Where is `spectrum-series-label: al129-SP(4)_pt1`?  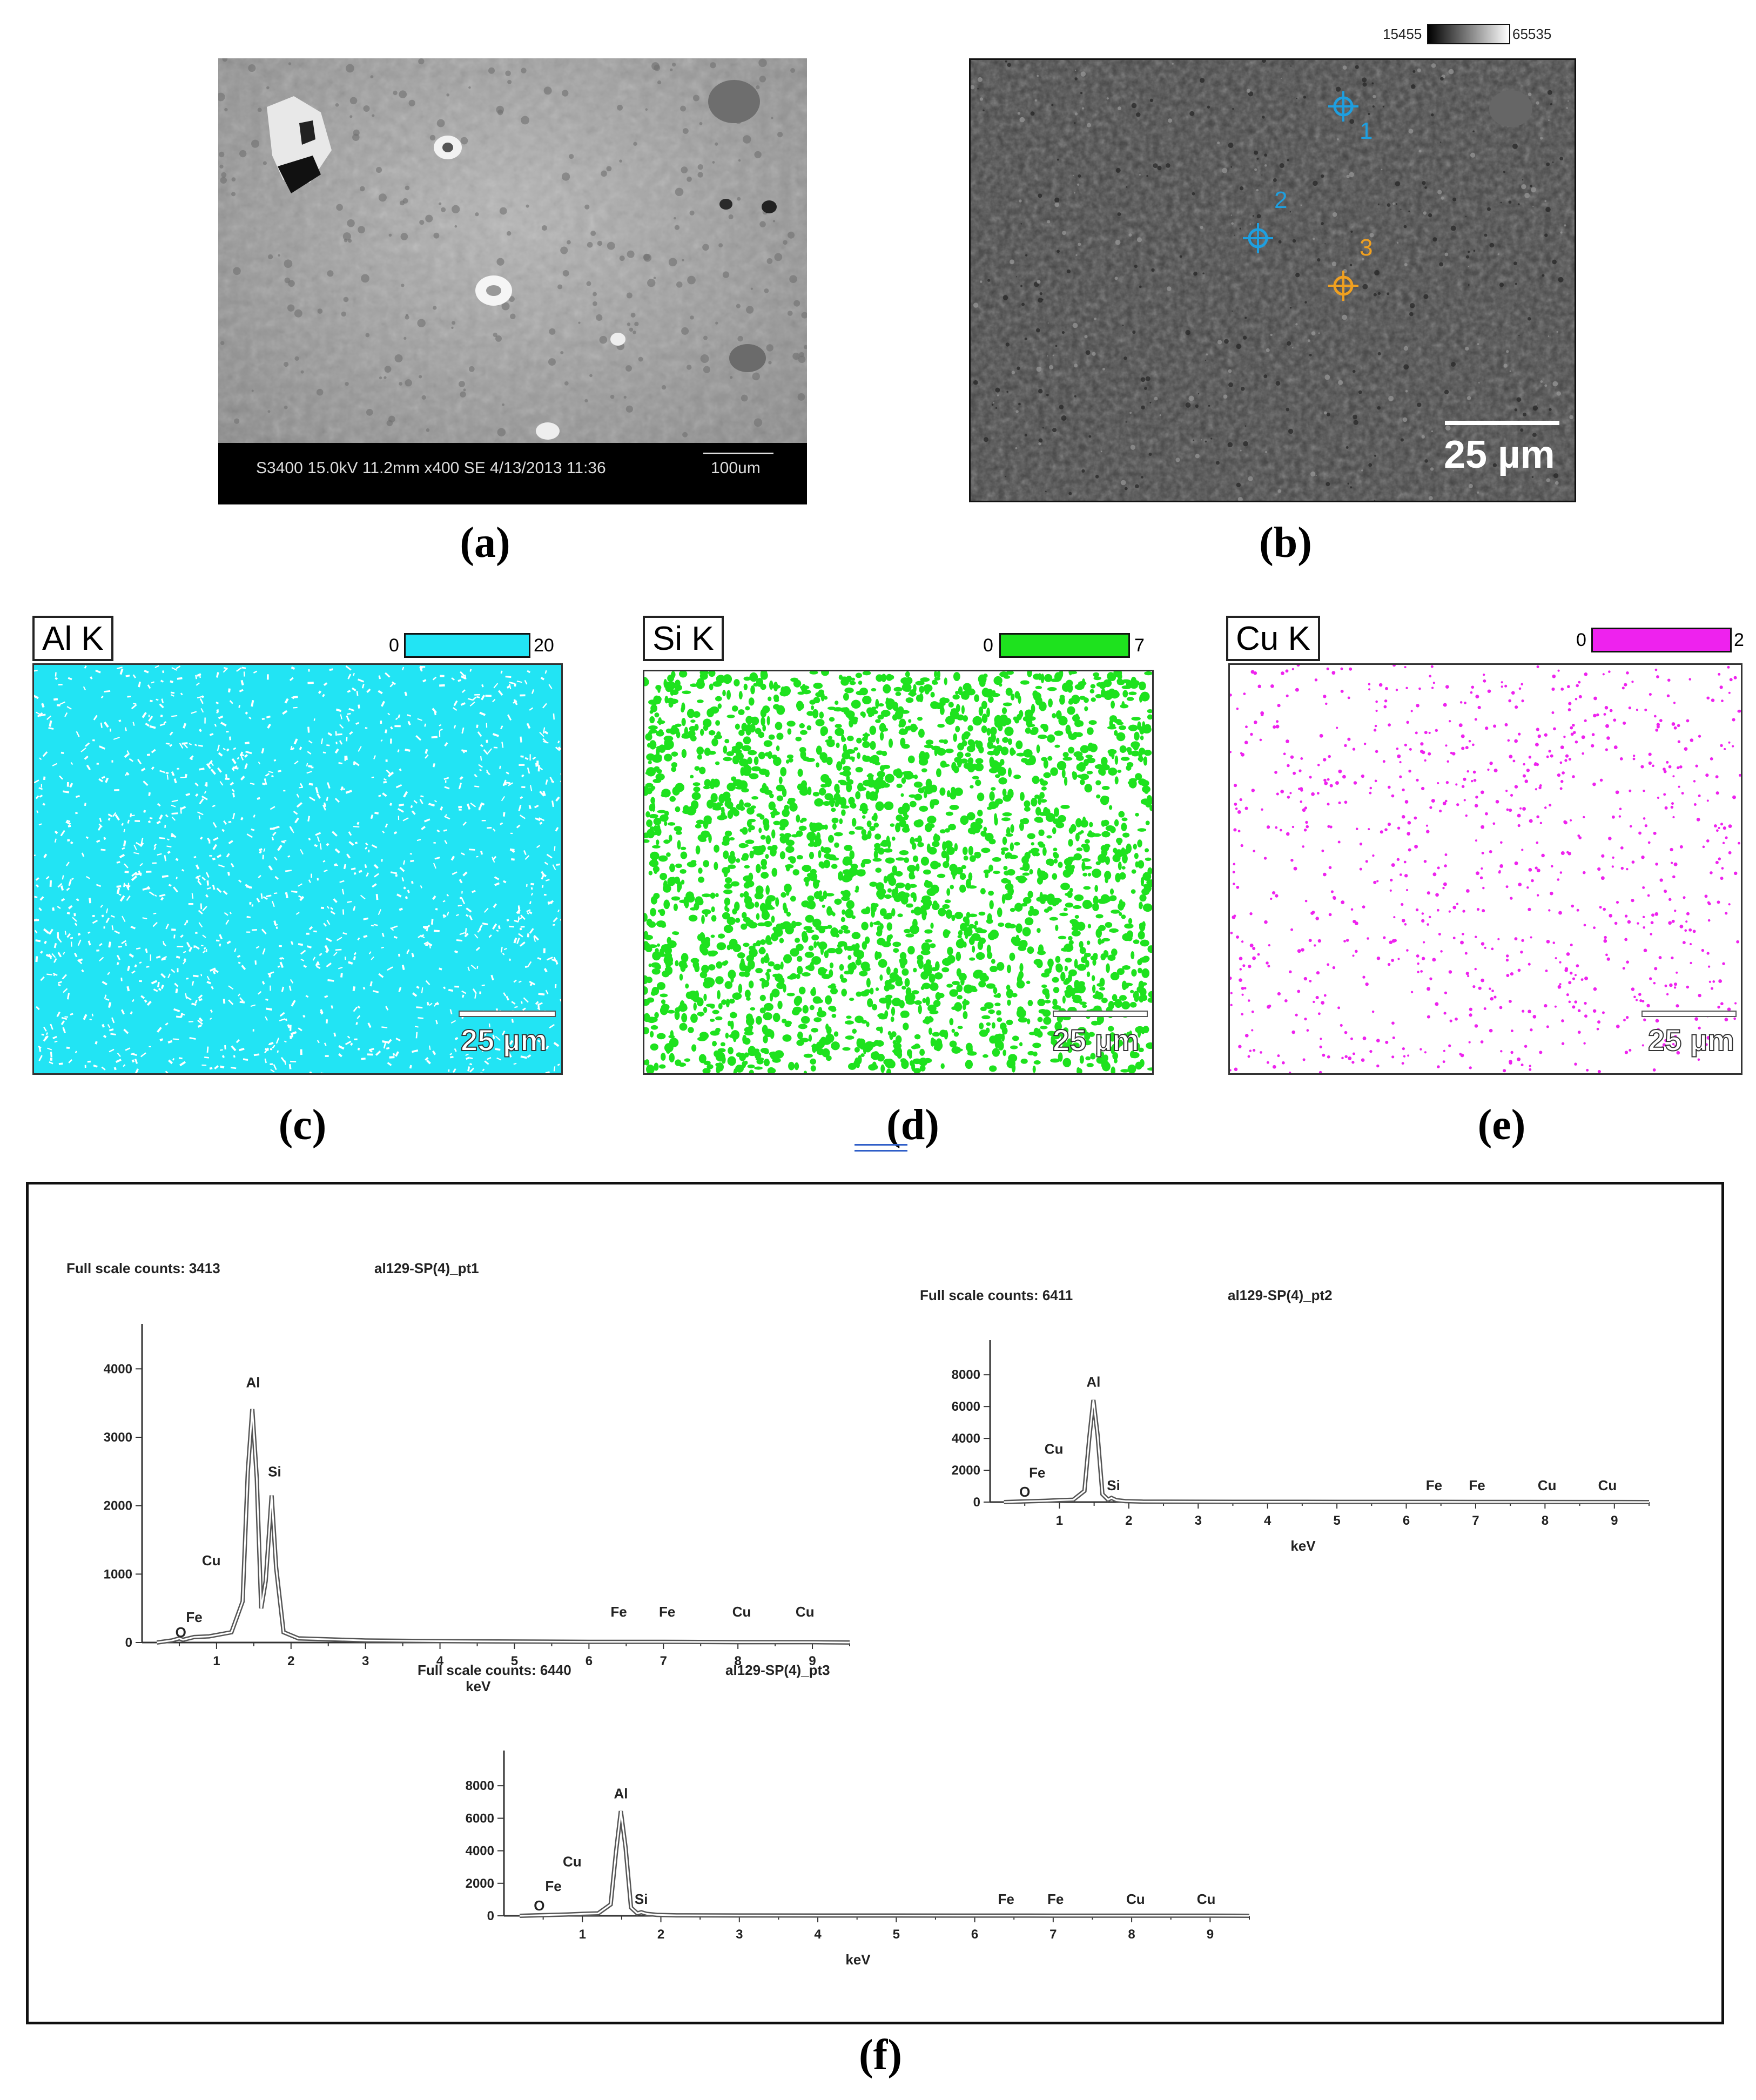
spectrum-series-label: al129-SP(4)_pt1 is located at coordinates (426, 1268).